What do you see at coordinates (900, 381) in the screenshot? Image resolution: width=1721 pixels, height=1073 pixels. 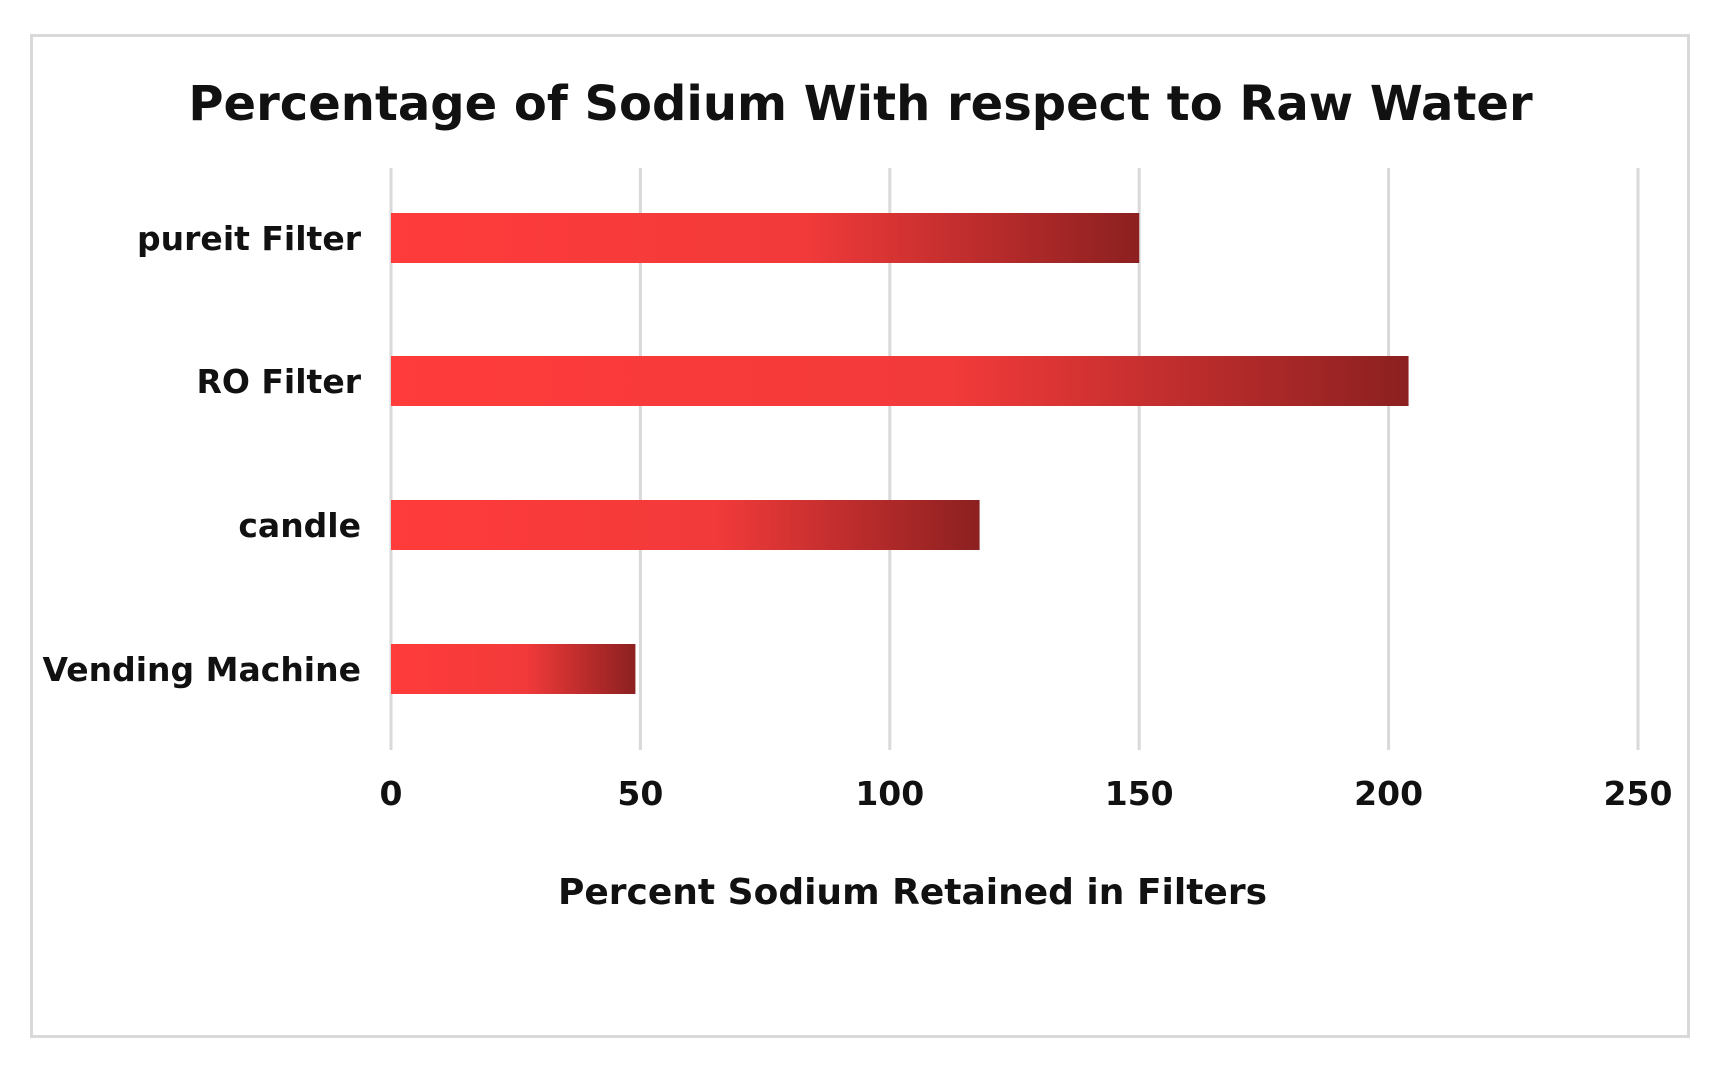 I see `bar-ro-filter` at bounding box center [900, 381].